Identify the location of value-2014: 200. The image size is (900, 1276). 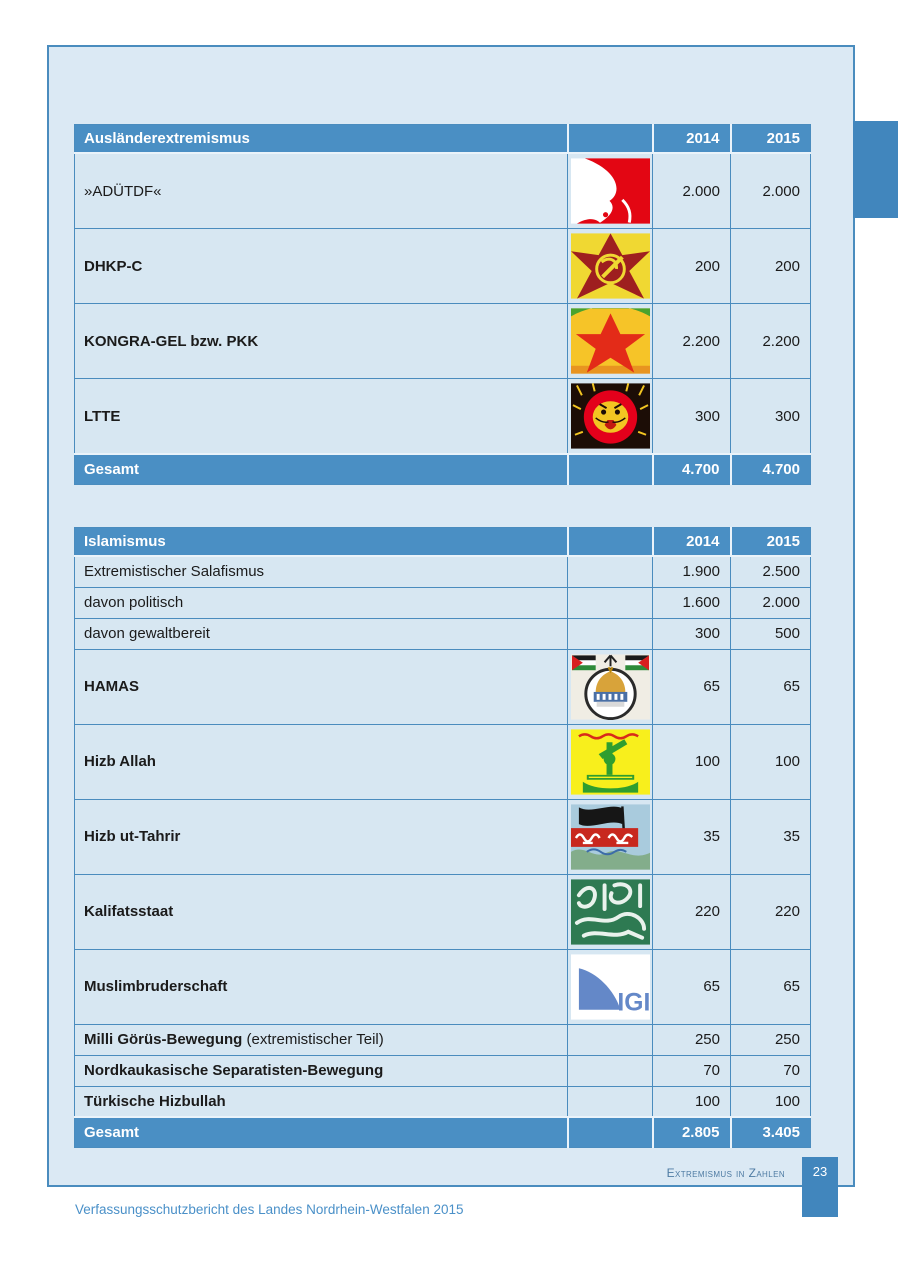
(691, 266).